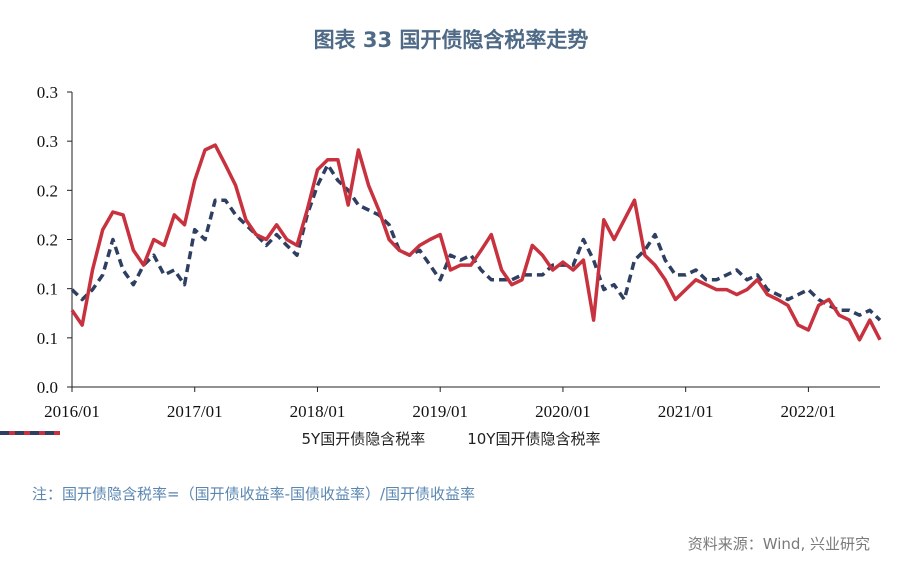 The width and height of the screenshot is (902, 577). I want to click on legend-label-5y: 5Y国开债隐含税率, so click(363, 439).